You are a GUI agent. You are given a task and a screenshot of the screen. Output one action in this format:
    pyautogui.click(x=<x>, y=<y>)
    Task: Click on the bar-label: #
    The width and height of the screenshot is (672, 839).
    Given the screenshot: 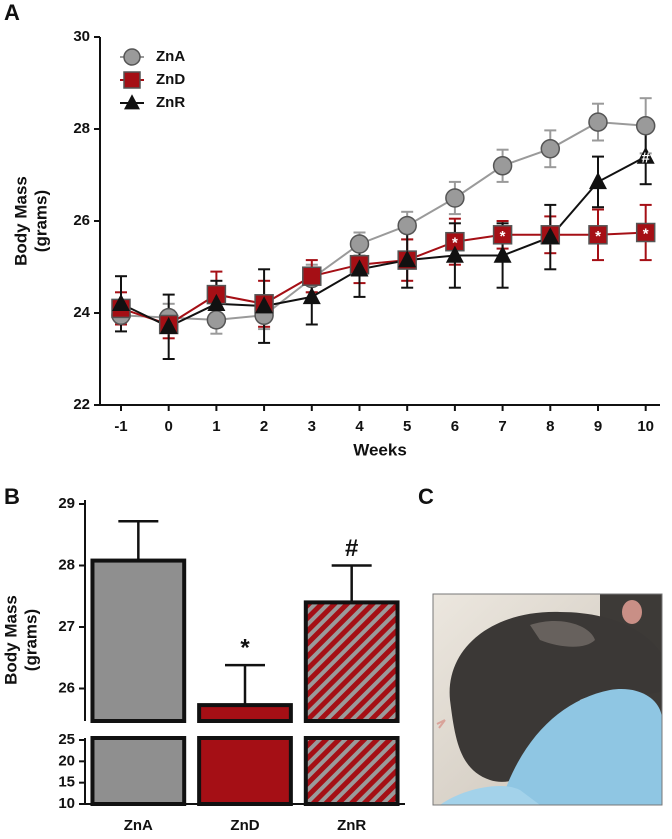 What is the action you would take?
    pyautogui.click(x=351, y=548)
    